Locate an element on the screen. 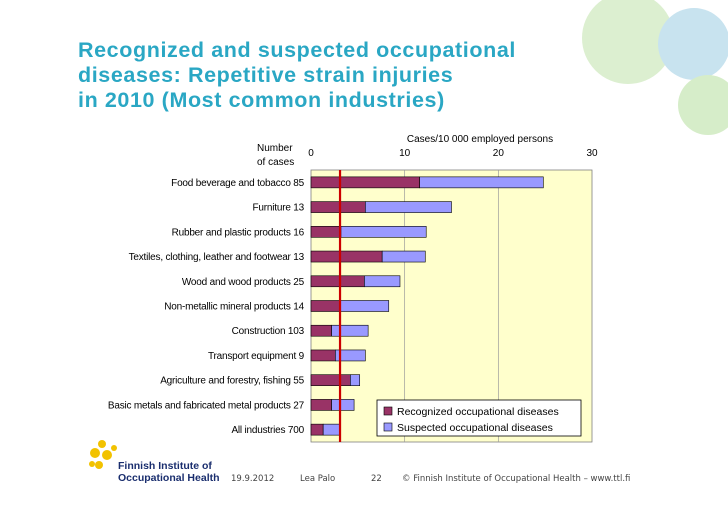  y-axis-title-line-1: Number is located at coordinates (275, 148).